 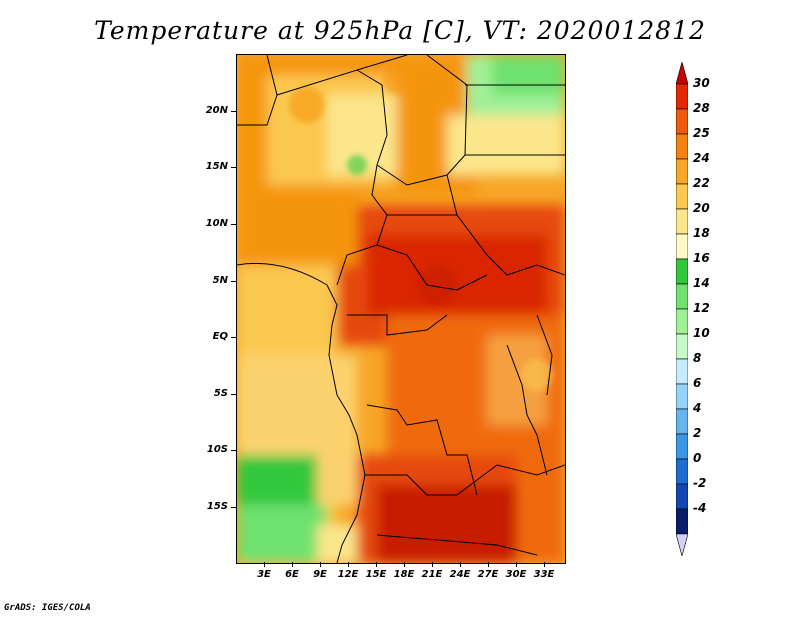 What do you see at coordinates (216, 223) in the screenshot?
I see `lat-label-10n: 10N` at bounding box center [216, 223].